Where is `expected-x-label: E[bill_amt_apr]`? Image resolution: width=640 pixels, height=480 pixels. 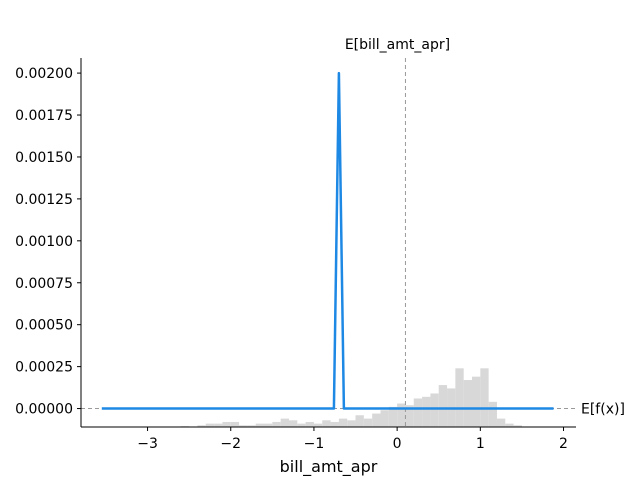
expected-x-label: E[bill_amt_apr] is located at coordinates (397, 45).